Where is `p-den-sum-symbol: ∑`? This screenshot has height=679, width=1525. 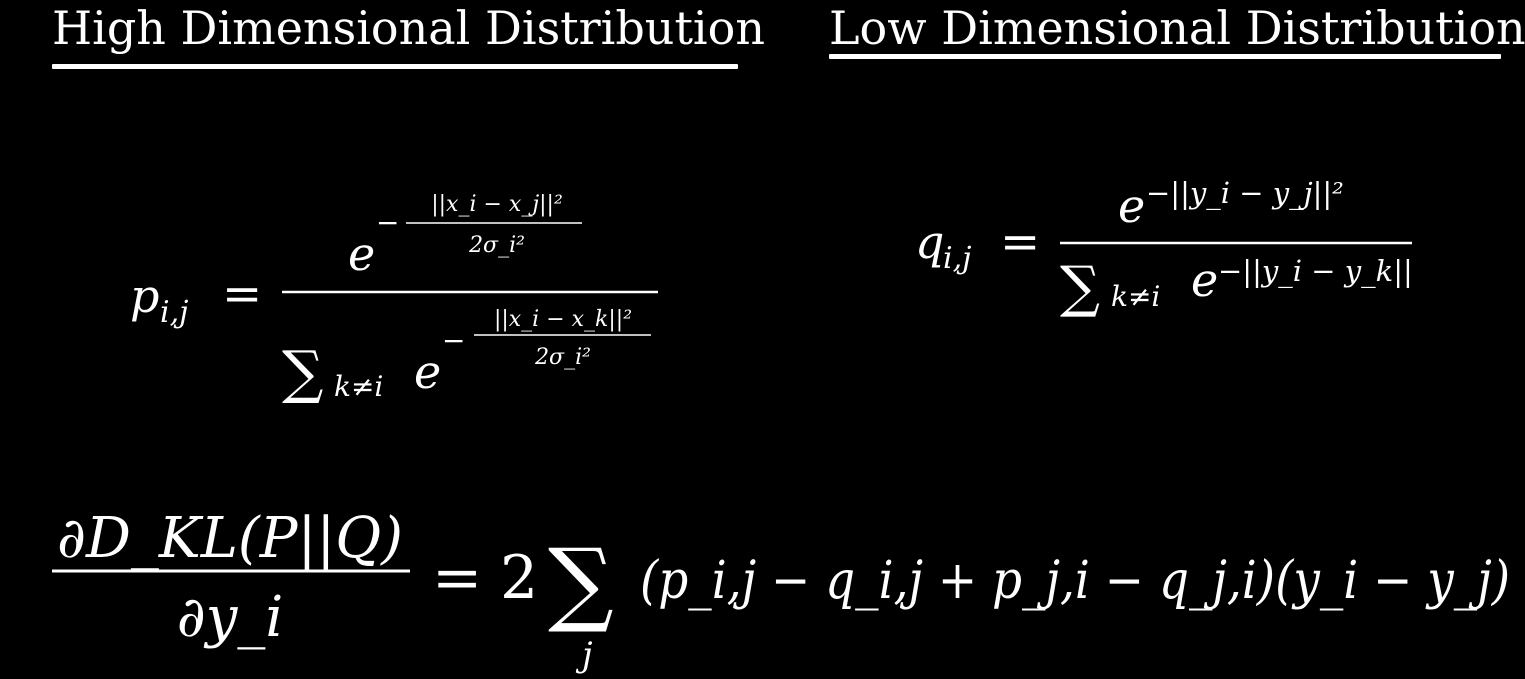 p-den-sum-symbol: ∑ is located at coordinates (302, 372).